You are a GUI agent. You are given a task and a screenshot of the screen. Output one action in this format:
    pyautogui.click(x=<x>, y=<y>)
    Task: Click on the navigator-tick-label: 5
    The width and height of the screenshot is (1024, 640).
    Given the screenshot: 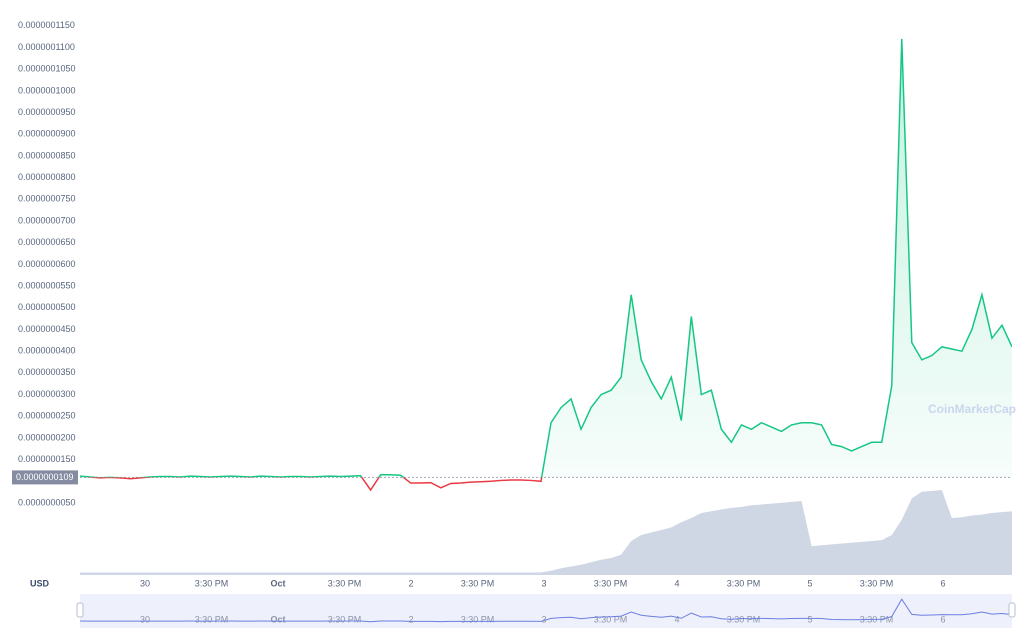 What is the action you would take?
    pyautogui.click(x=809, y=619)
    